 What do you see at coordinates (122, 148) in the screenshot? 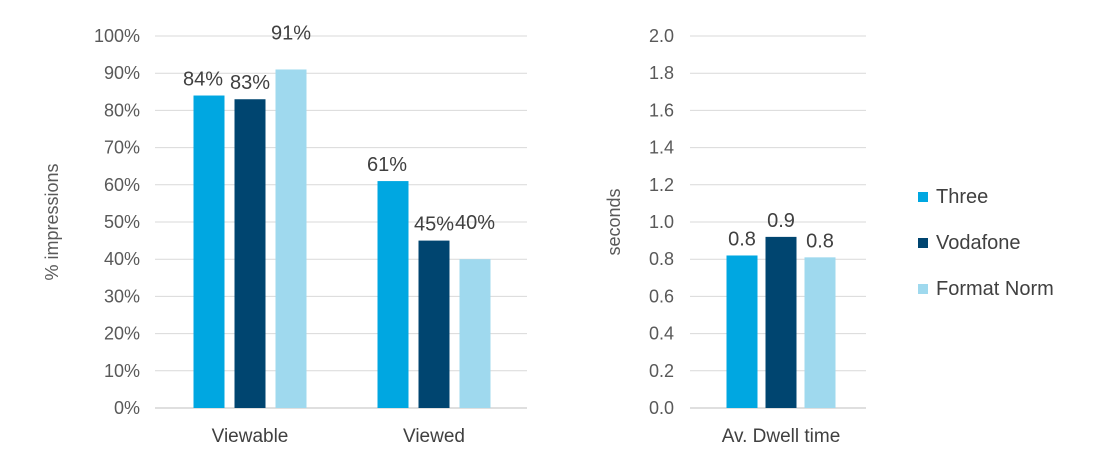
I see `chart1-y-tick-label: 70%` at bounding box center [122, 148].